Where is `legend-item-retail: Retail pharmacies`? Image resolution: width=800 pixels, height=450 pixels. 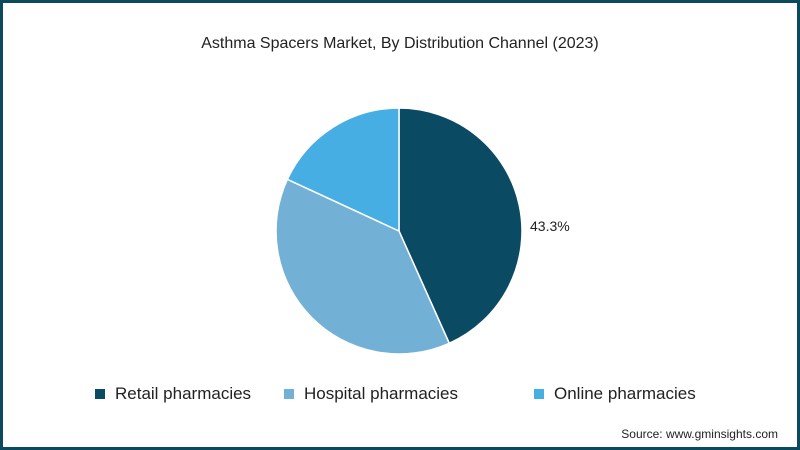
legend-item-retail: Retail pharmacies is located at coordinates (173, 394).